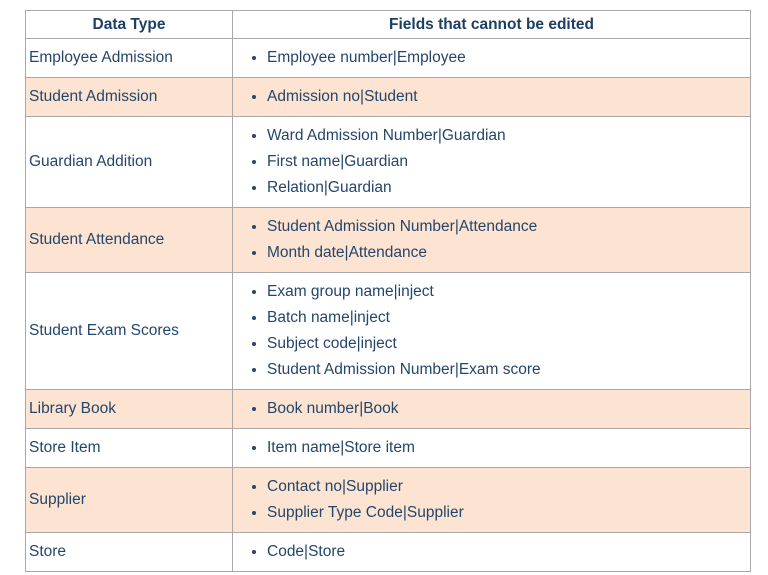 The height and width of the screenshot is (575, 768). What do you see at coordinates (506, 370) in the screenshot?
I see `field-item: Student Admission Number|Exam score` at bounding box center [506, 370].